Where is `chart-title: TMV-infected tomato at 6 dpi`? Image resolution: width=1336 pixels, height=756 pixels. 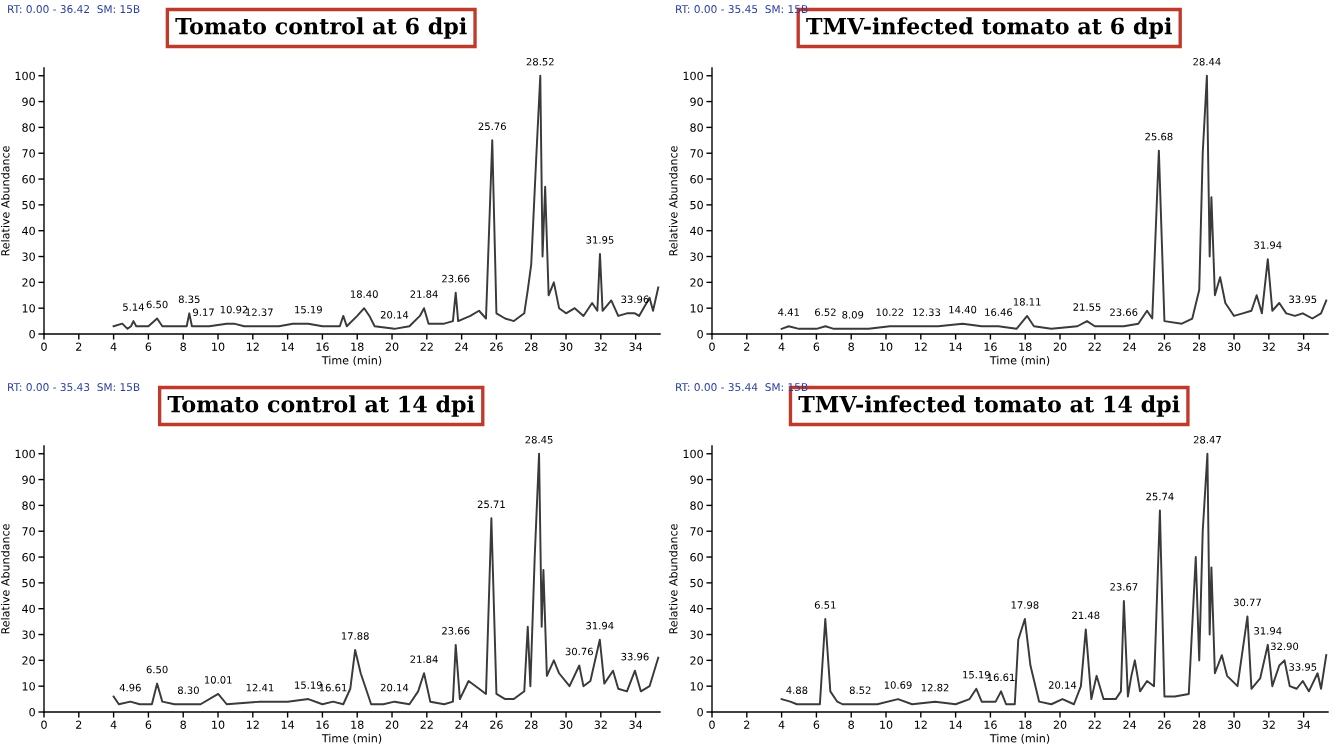 chart-title: TMV-infected tomato at 6 dpi is located at coordinates (989, 28).